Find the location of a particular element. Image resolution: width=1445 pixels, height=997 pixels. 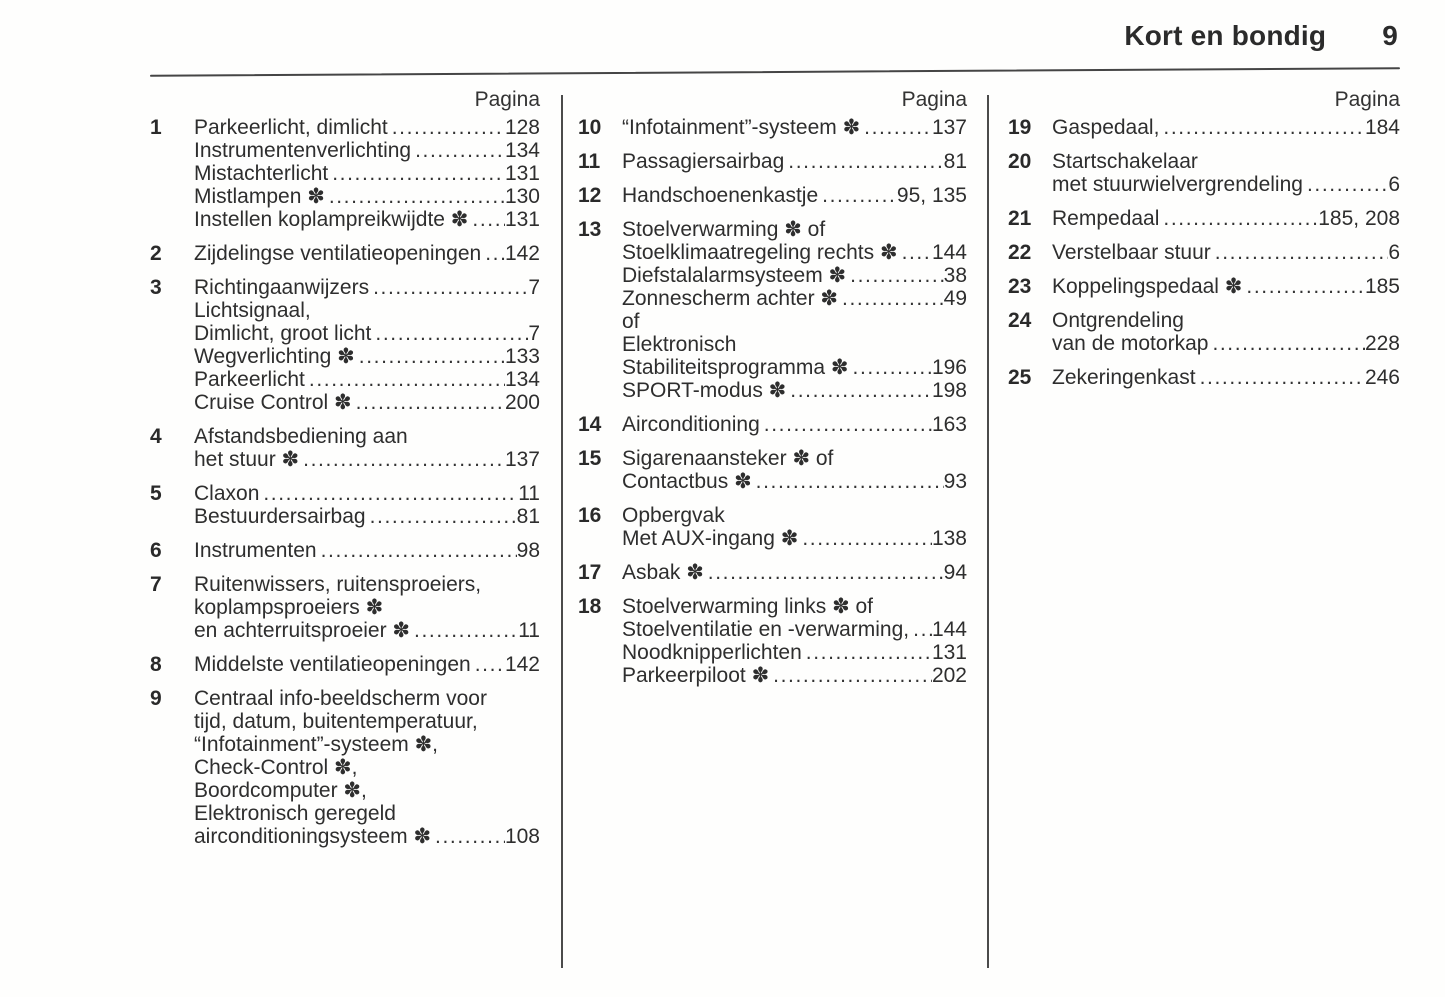

toc-line: “Infotainment”-systeem ✽, is located at coordinates (367, 744).